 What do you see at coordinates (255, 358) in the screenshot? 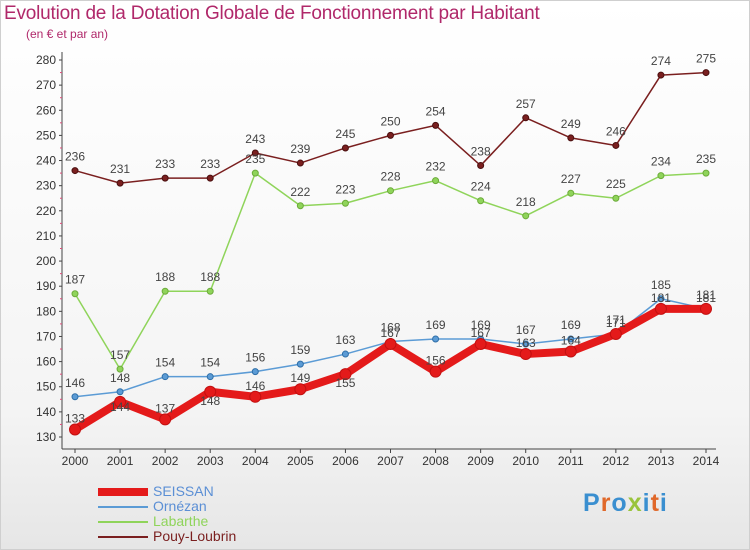
I see `data-label-orn-zan: 156` at bounding box center [255, 358].